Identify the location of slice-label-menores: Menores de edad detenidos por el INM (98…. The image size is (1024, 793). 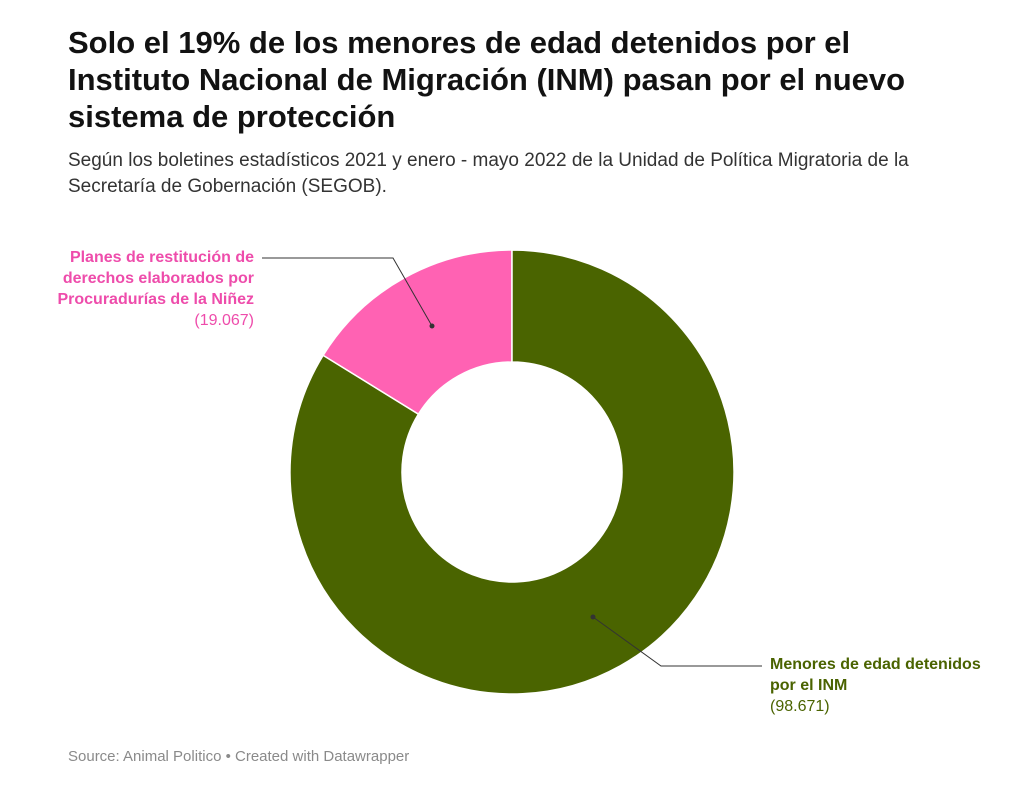
(880, 685).